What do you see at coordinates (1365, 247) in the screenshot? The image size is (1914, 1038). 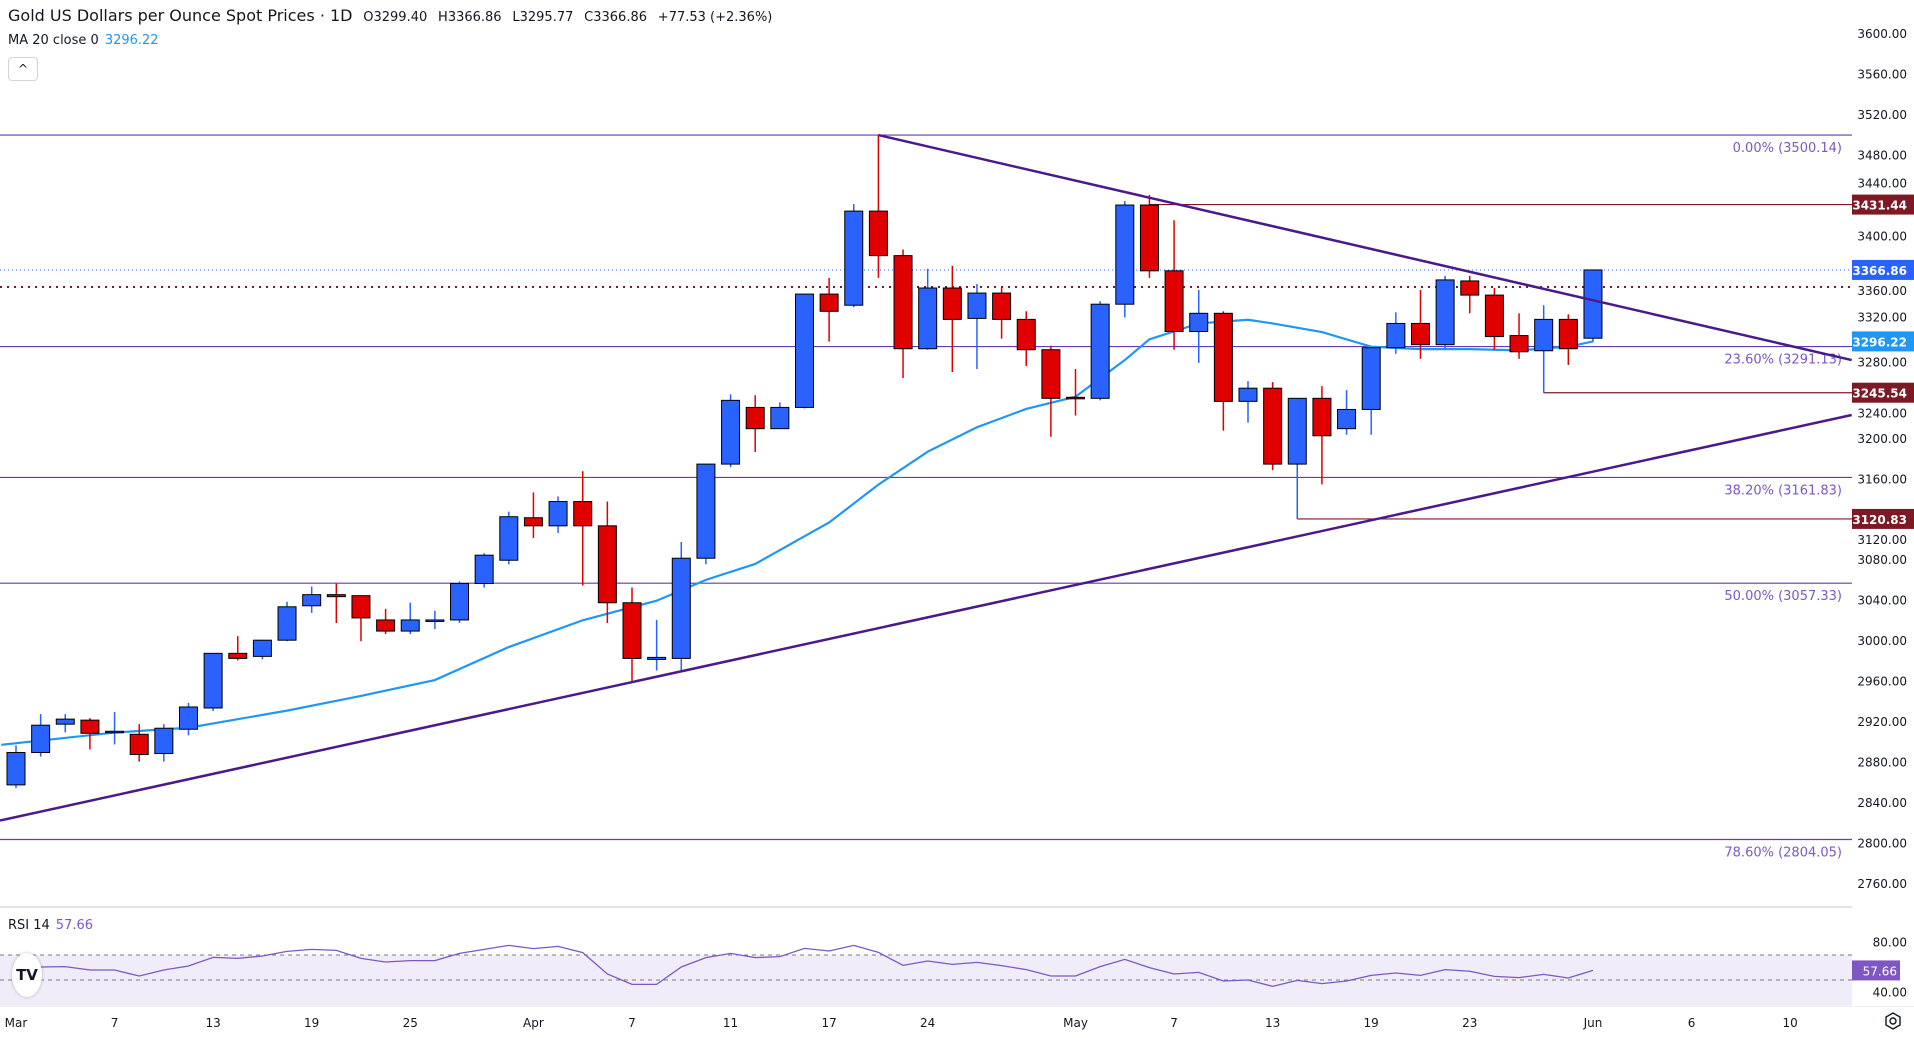 I see `trendline-descending-resistance` at bounding box center [1365, 247].